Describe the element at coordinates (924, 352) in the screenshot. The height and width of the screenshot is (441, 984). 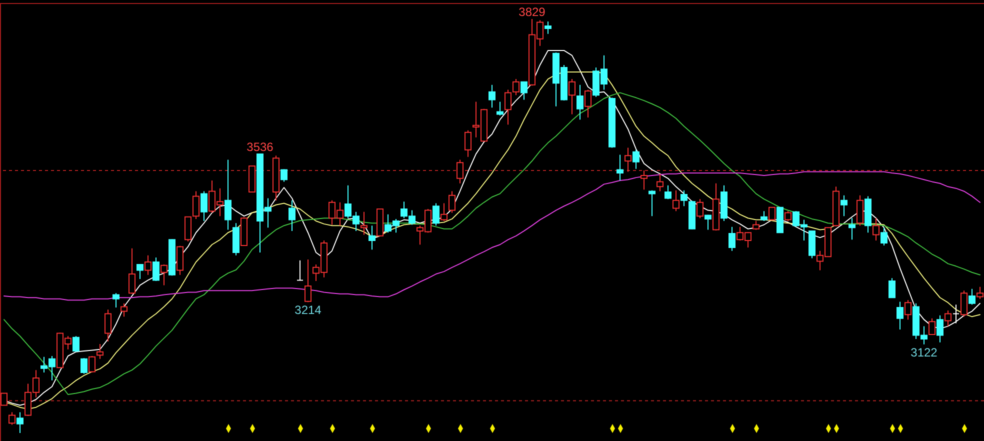
I see `annotation: 3122` at that location.